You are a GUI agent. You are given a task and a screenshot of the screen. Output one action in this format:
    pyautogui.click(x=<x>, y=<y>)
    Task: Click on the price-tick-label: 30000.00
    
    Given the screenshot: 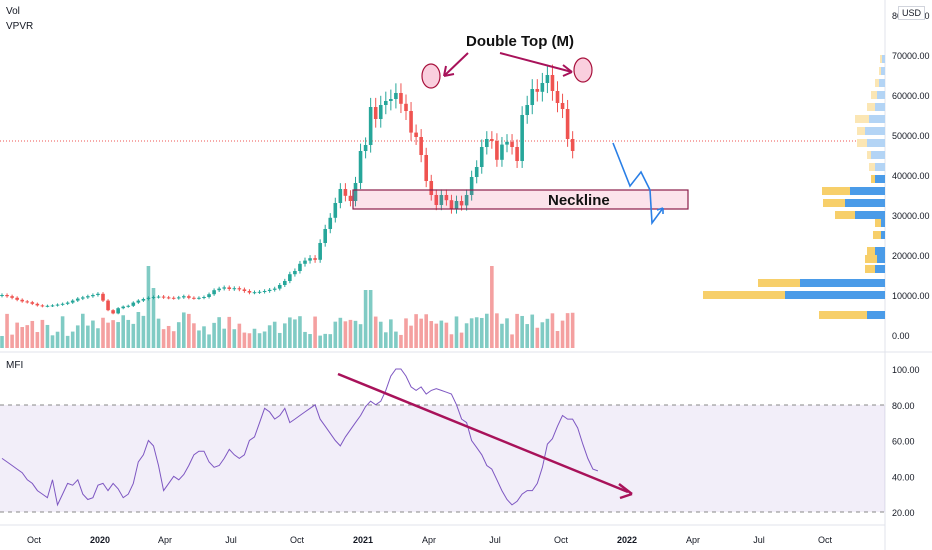 What is the action you would take?
    pyautogui.click(x=911, y=216)
    